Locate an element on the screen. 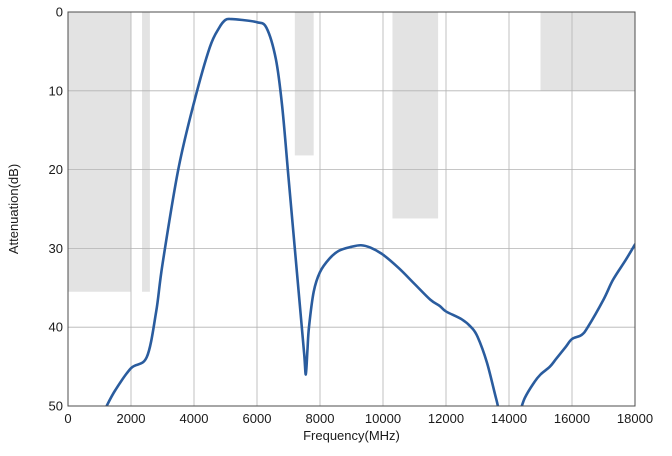 This screenshot has width=672, height=456. y-tick-label: 50 is located at coordinates (56, 406).